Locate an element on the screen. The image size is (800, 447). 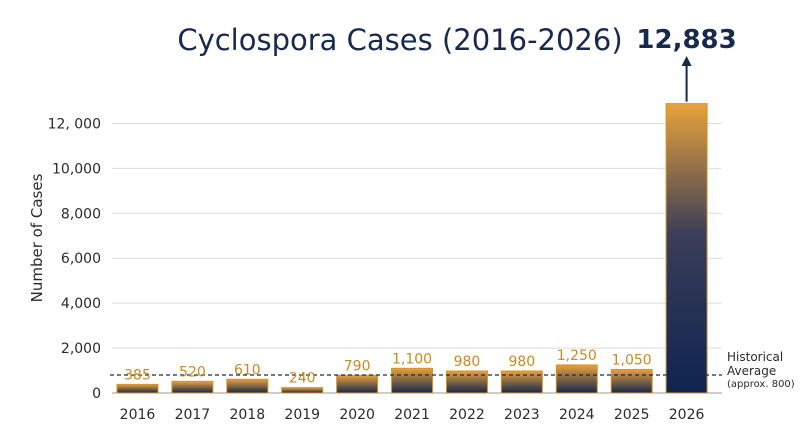
data-label: 385 is located at coordinates (137, 375).